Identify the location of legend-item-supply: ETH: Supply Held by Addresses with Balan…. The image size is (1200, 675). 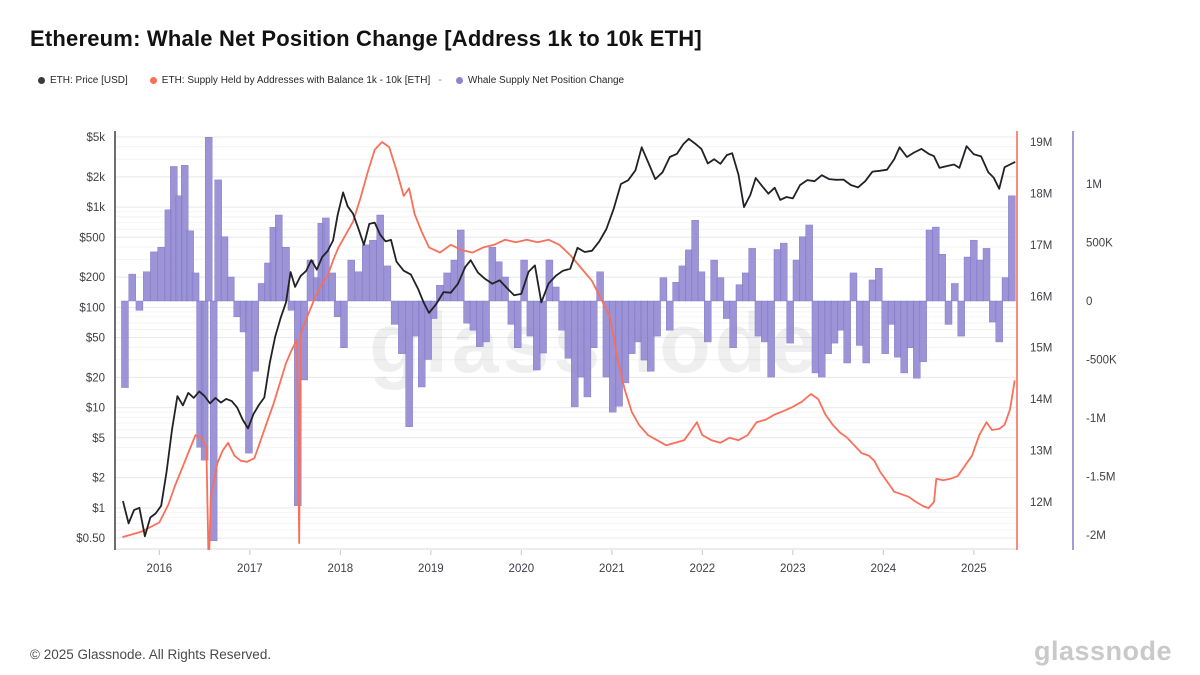
(290, 80).